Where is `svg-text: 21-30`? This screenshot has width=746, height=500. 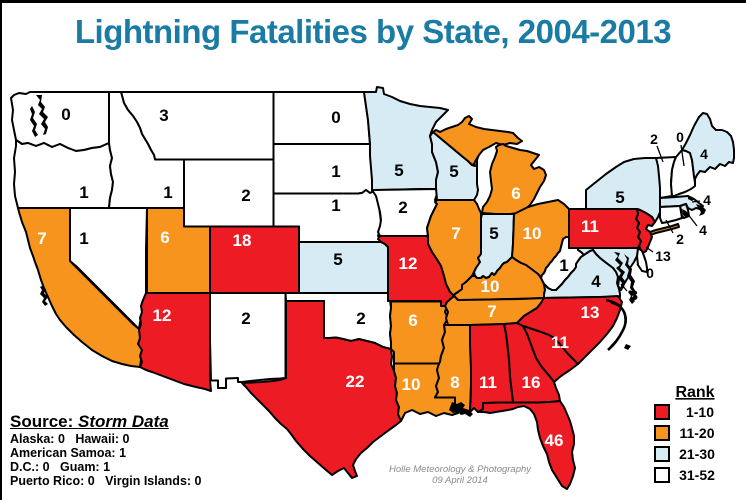 svg-text: 21-30 is located at coordinates (697, 454).